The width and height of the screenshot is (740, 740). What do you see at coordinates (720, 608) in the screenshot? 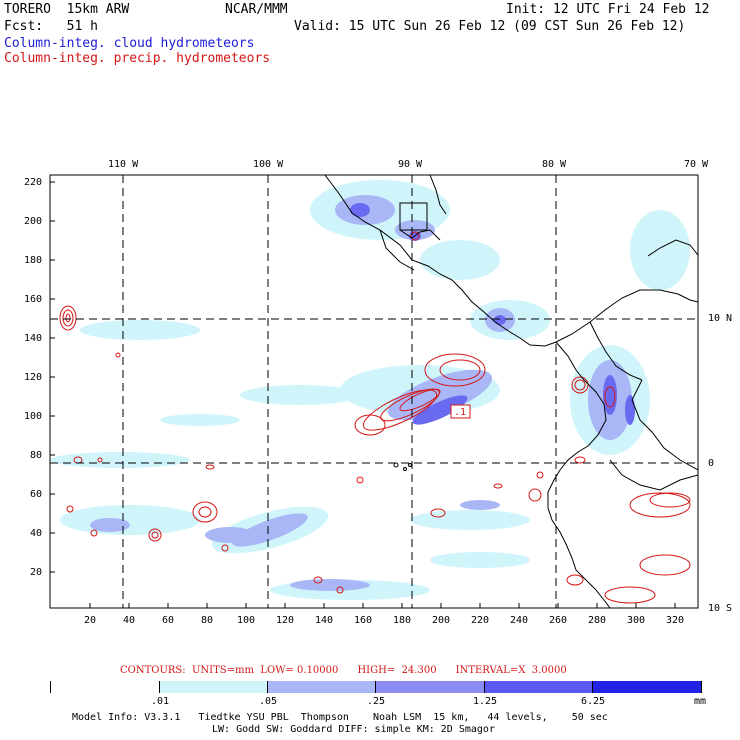
I see `lat-label-10s: 10 S` at bounding box center [720, 608].